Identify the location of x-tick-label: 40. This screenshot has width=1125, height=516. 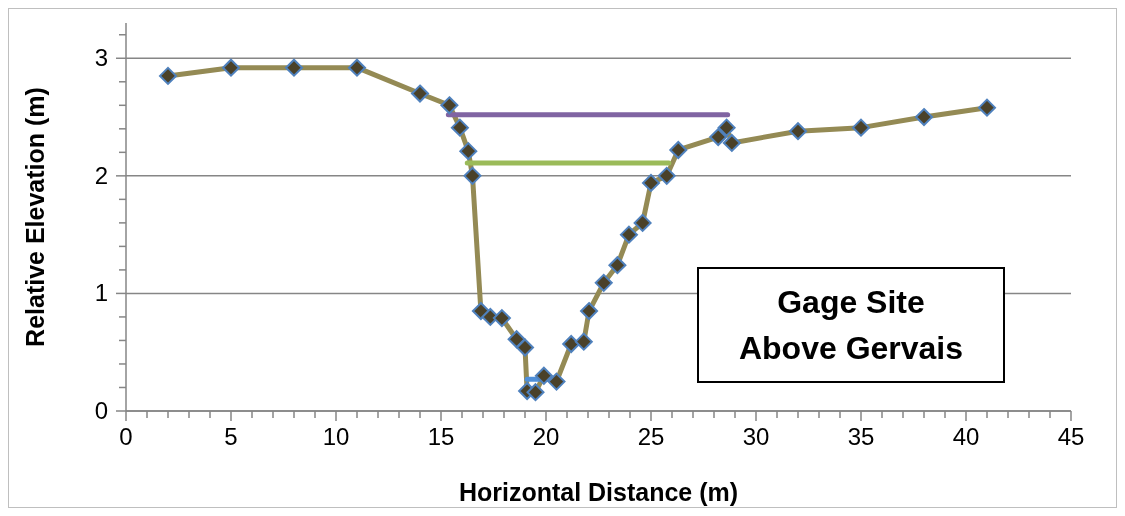
(966, 436).